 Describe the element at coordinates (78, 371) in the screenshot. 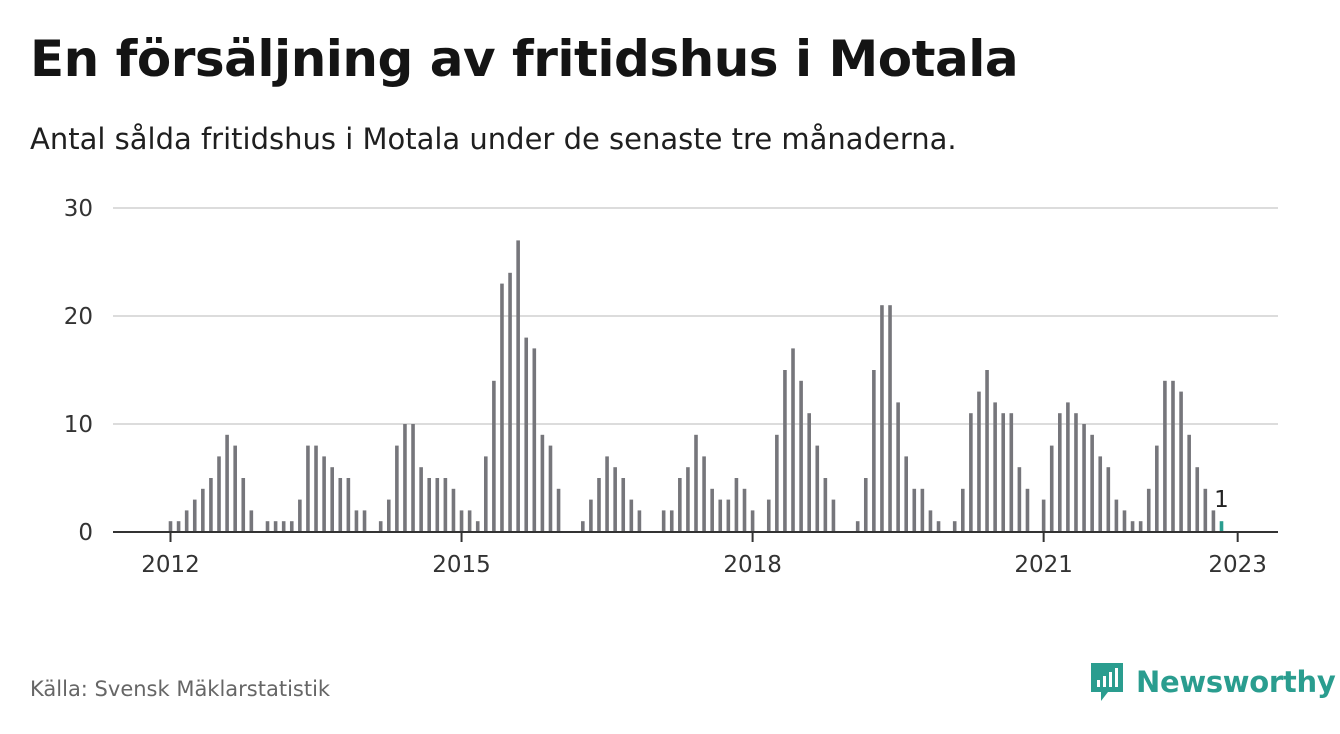

I see `y-axis-labels: 0 10 20 30` at that location.